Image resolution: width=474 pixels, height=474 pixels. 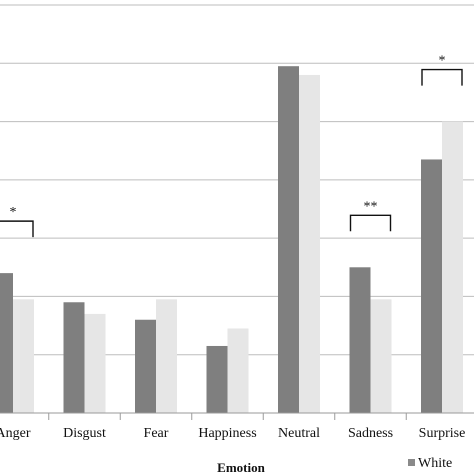 I want to click on legend-label: White, so click(x=435, y=463).